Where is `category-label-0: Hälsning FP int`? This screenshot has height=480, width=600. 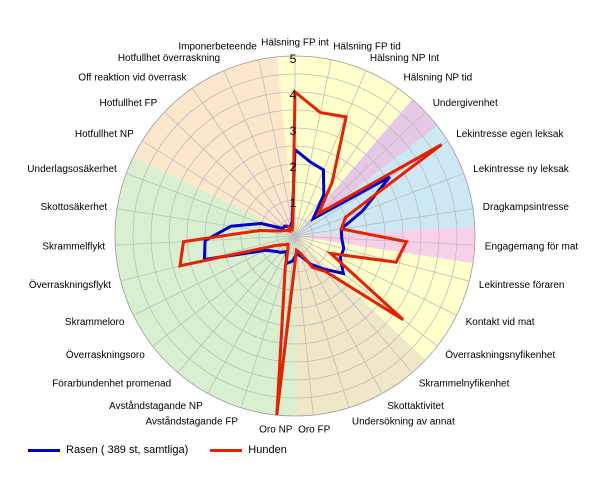
category-label-0: Hälsning FP int is located at coordinates (295, 43).